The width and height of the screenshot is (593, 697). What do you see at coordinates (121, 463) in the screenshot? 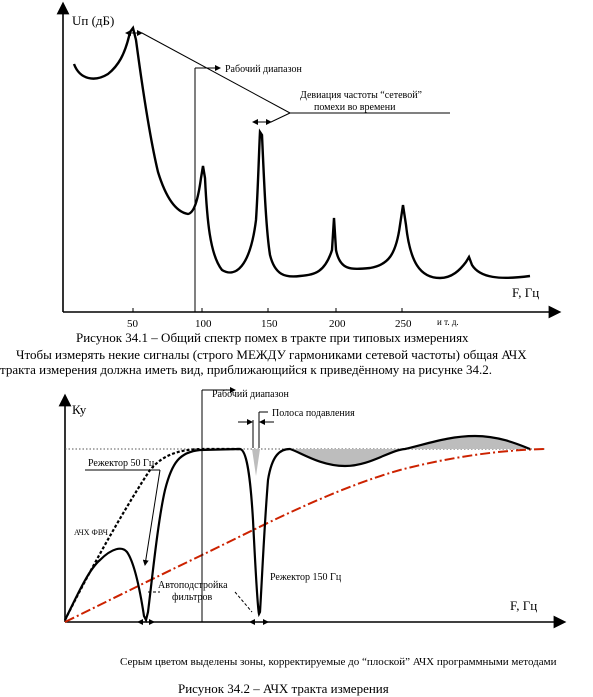
I see `fig2-rej50-label: Режектор 50 Гц` at bounding box center [121, 463].